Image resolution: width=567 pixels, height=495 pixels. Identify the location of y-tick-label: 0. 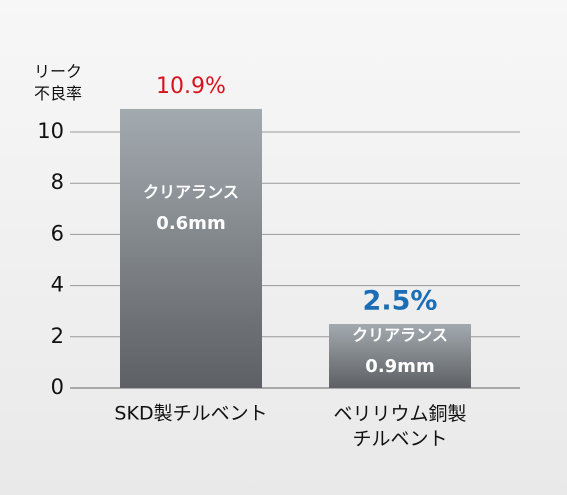
(57, 387).